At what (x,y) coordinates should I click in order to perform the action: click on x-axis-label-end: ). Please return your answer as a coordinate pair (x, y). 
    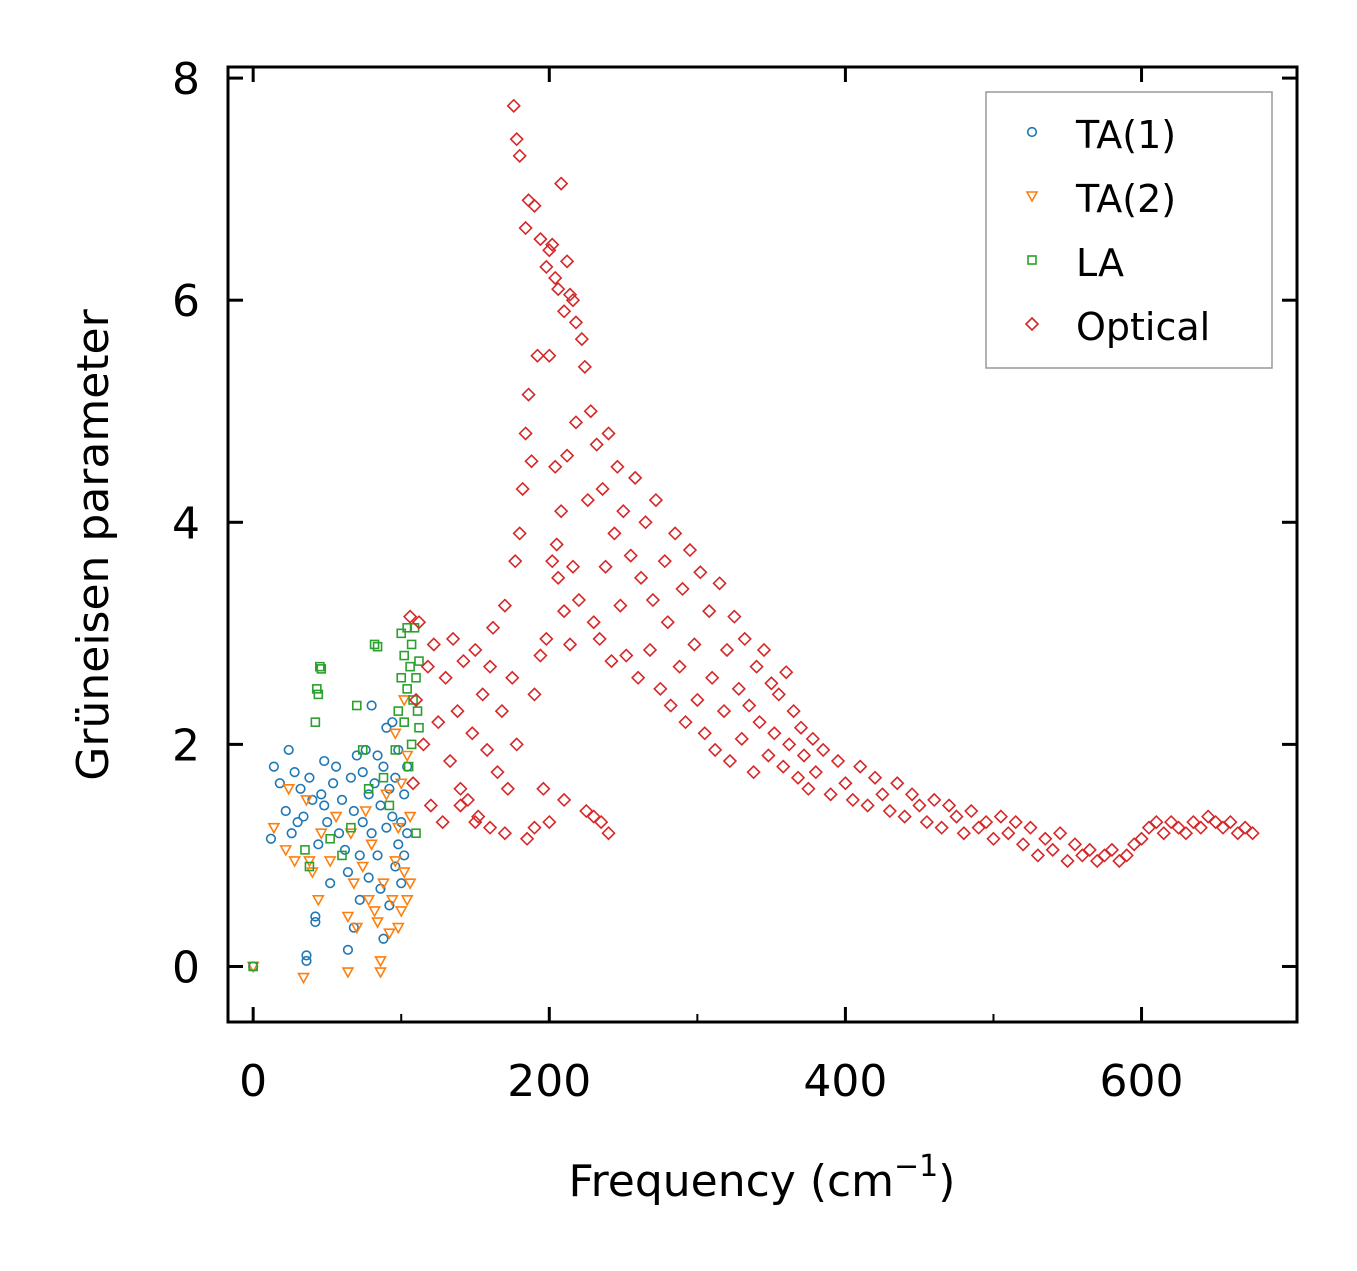
    Looking at the image, I should click on (946, 1181).